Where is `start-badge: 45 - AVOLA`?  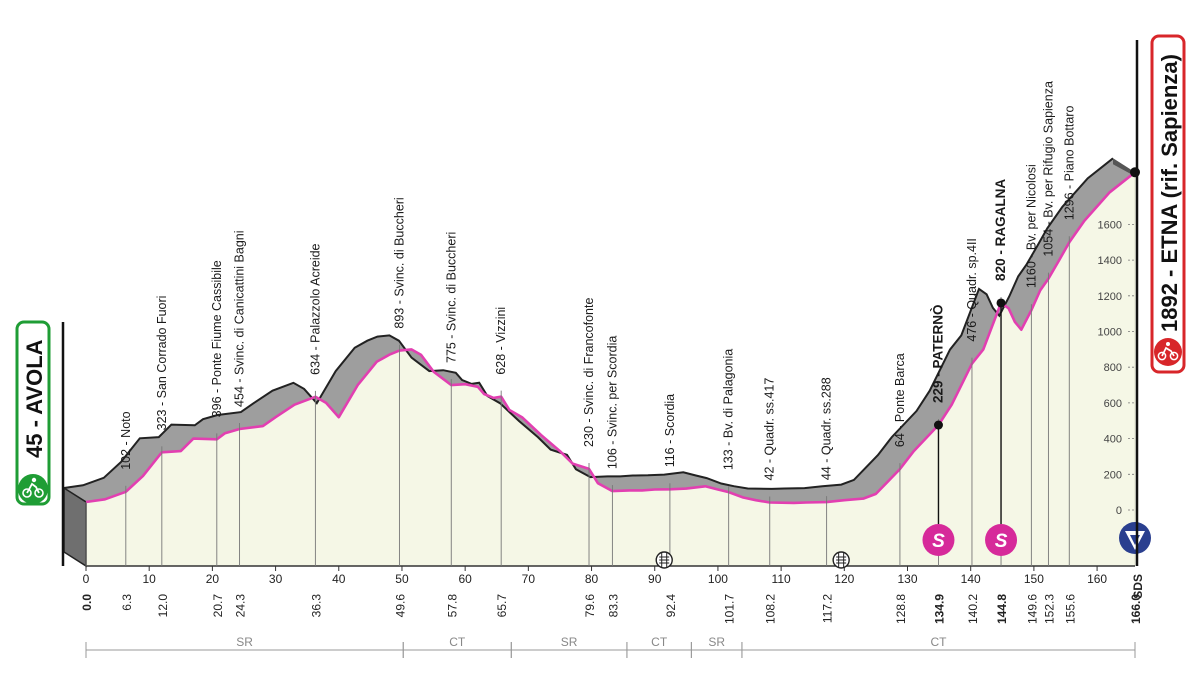 start-badge: 45 - AVOLA is located at coordinates (33, 413).